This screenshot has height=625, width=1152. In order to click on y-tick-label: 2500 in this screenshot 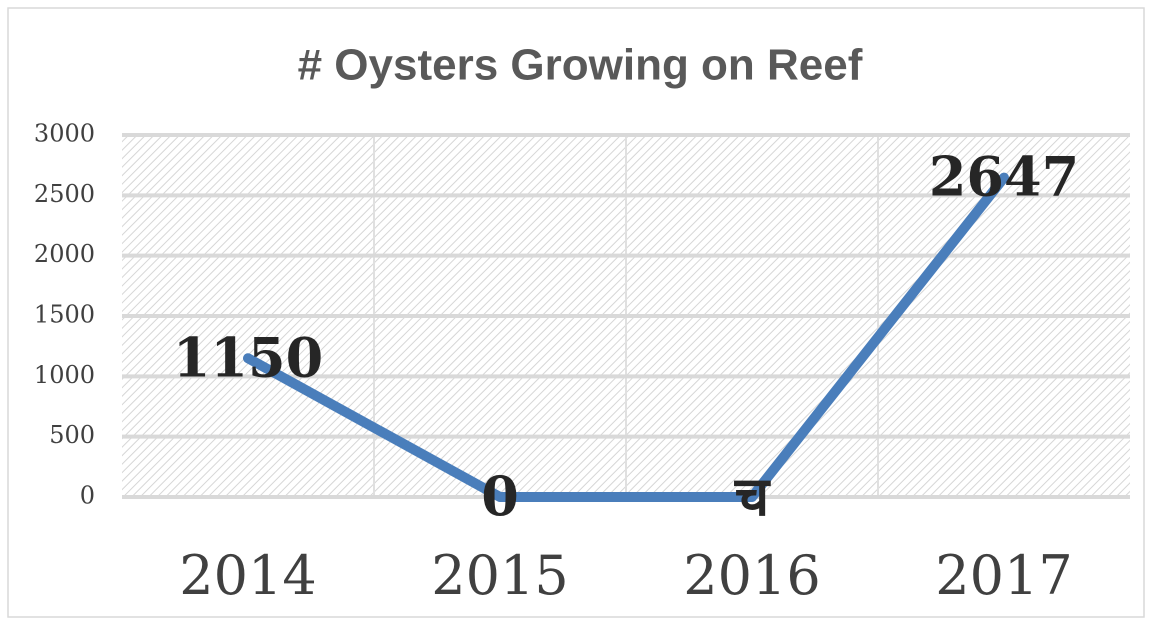, I will do `click(64, 194)`.